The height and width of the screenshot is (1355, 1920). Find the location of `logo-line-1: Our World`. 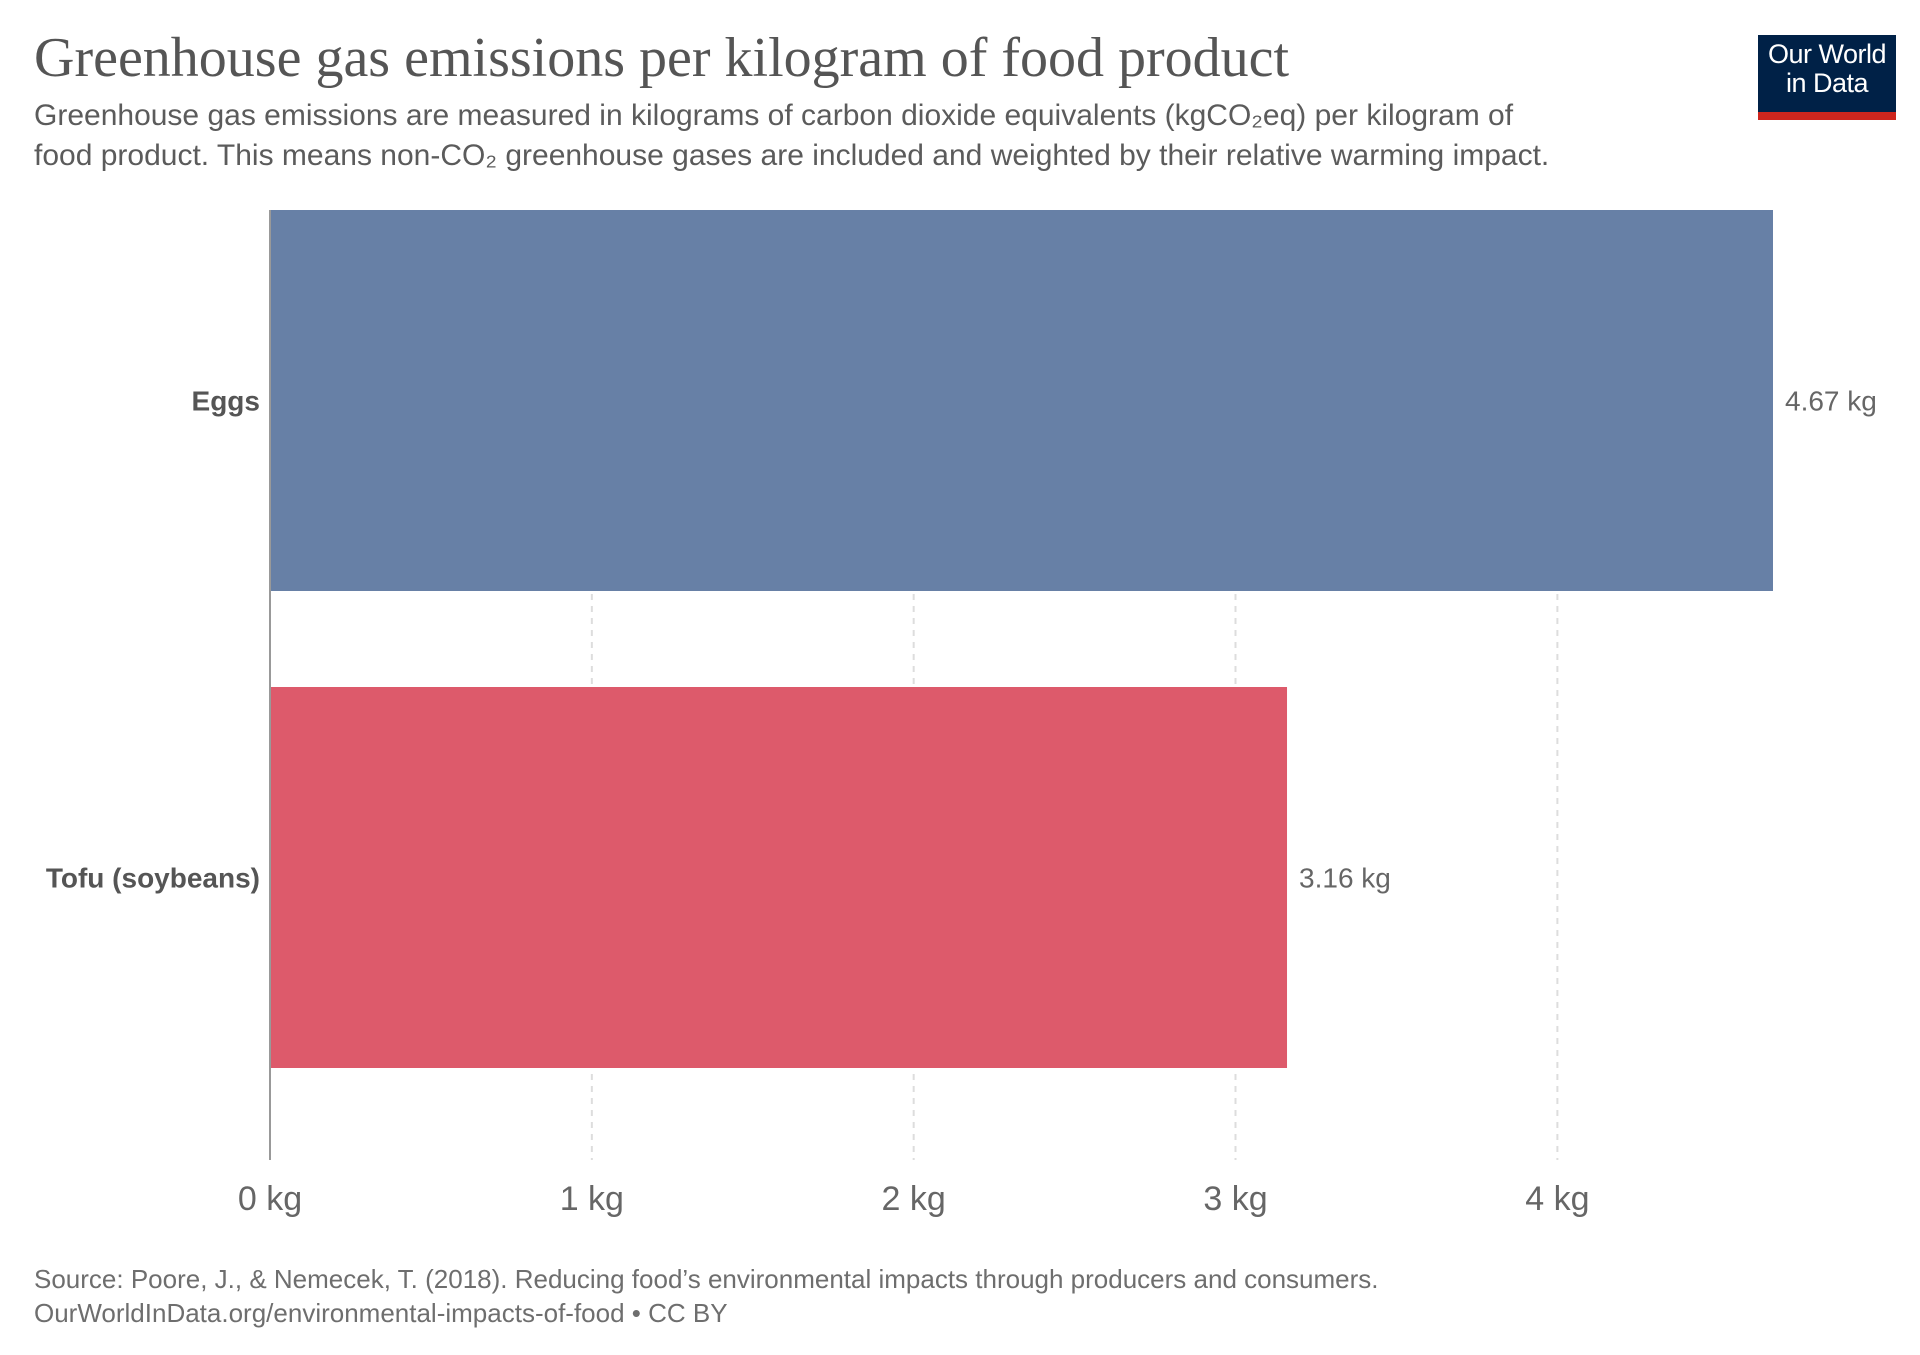

logo-line-1: Our World is located at coordinates (1827, 54).